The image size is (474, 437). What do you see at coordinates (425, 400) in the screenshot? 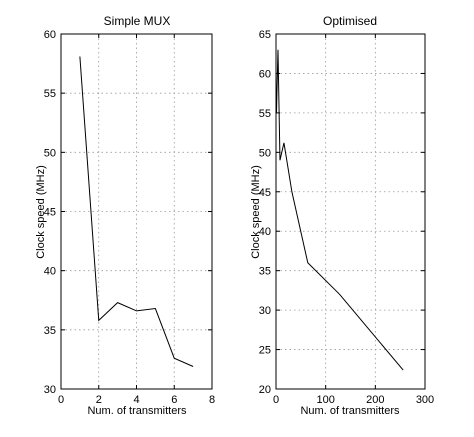
I see `x-tick-label: 300` at bounding box center [425, 400].